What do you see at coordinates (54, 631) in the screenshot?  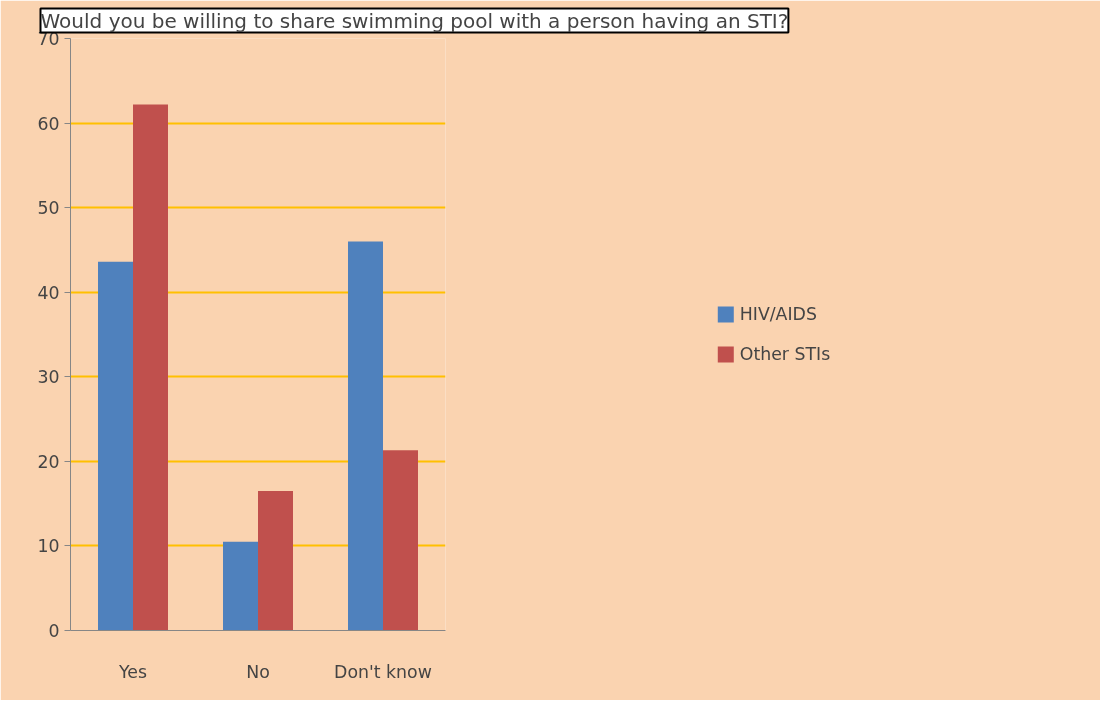 I see `y-tick-label: 0` at bounding box center [54, 631].